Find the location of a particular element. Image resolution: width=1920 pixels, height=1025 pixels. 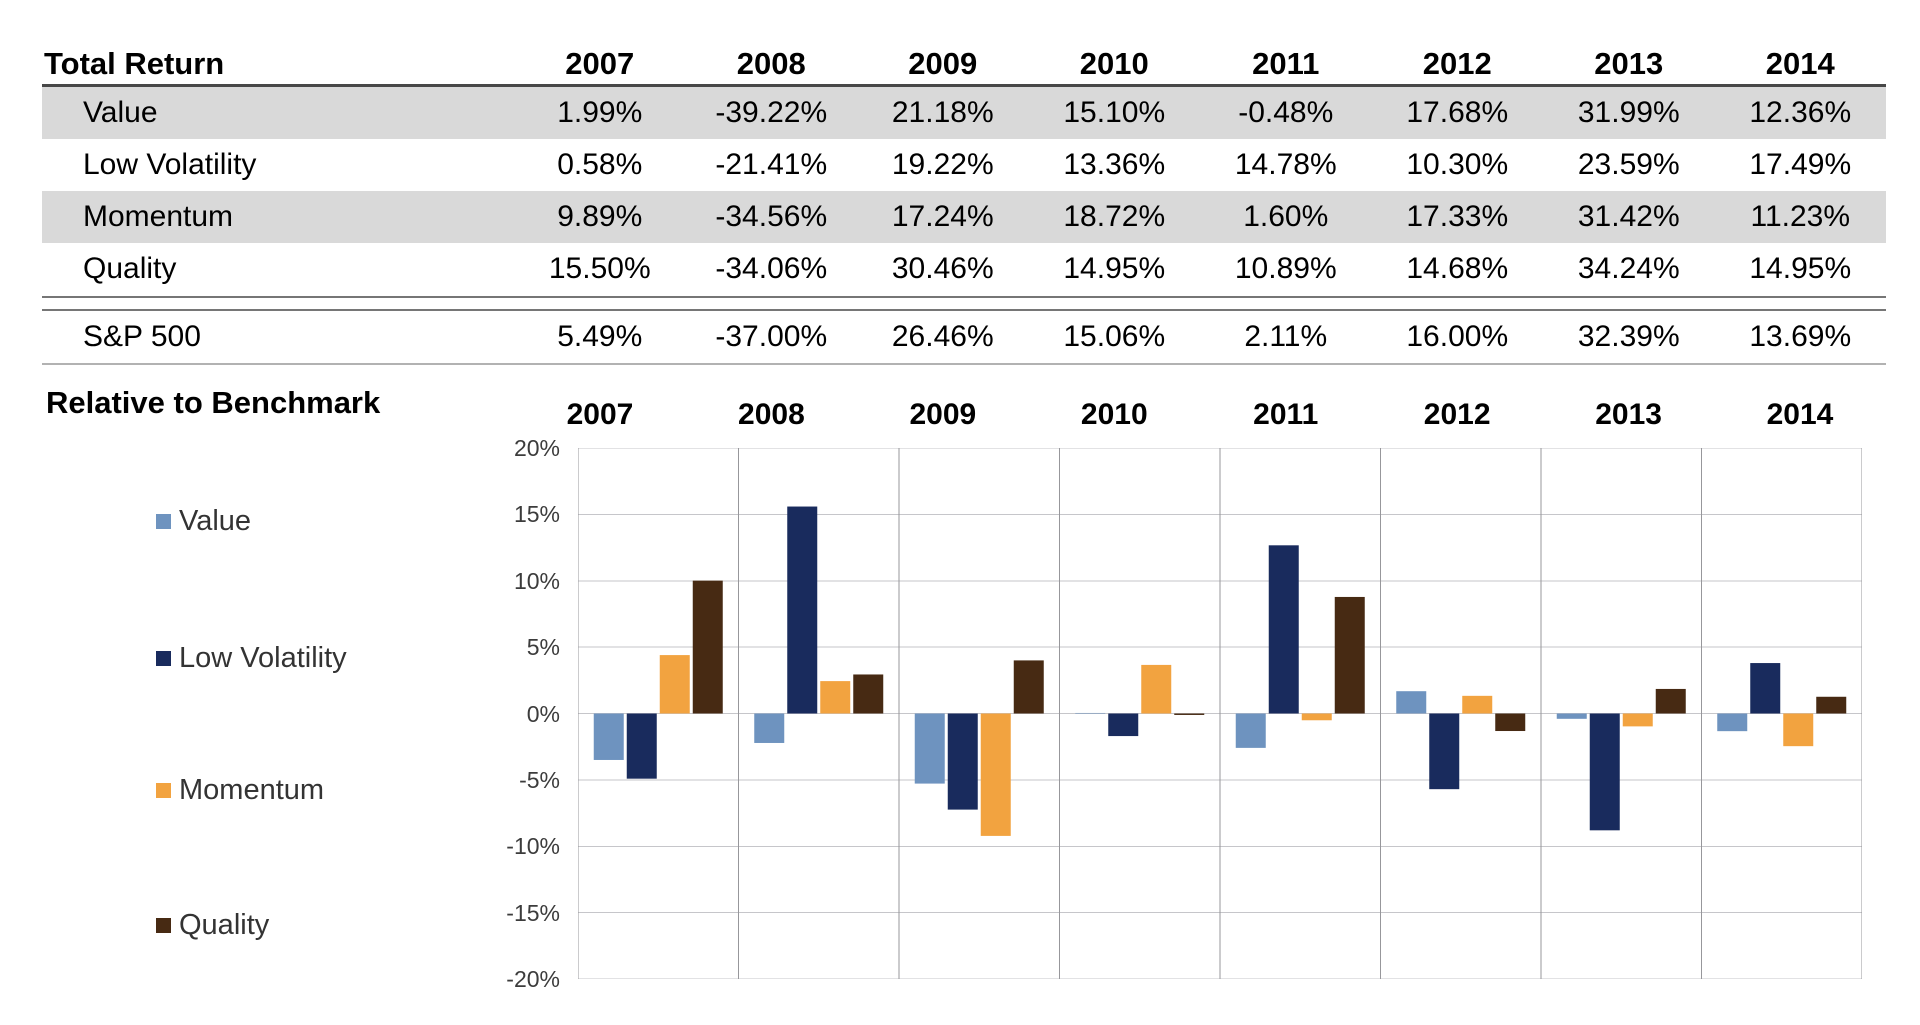

cell-low-volatility-2013: 23.59% is located at coordinates (1628, 164).